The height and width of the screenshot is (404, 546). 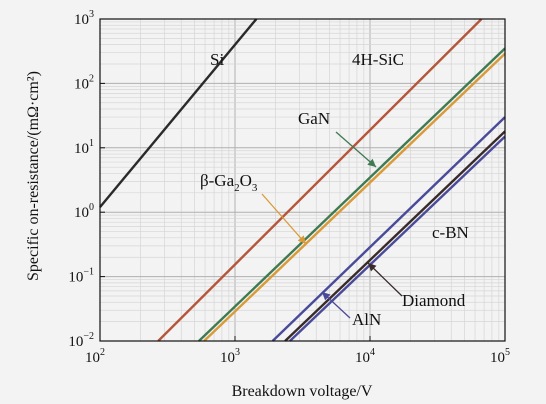 I want to click on x-tick-label: 10², so click(x=95, y=356).